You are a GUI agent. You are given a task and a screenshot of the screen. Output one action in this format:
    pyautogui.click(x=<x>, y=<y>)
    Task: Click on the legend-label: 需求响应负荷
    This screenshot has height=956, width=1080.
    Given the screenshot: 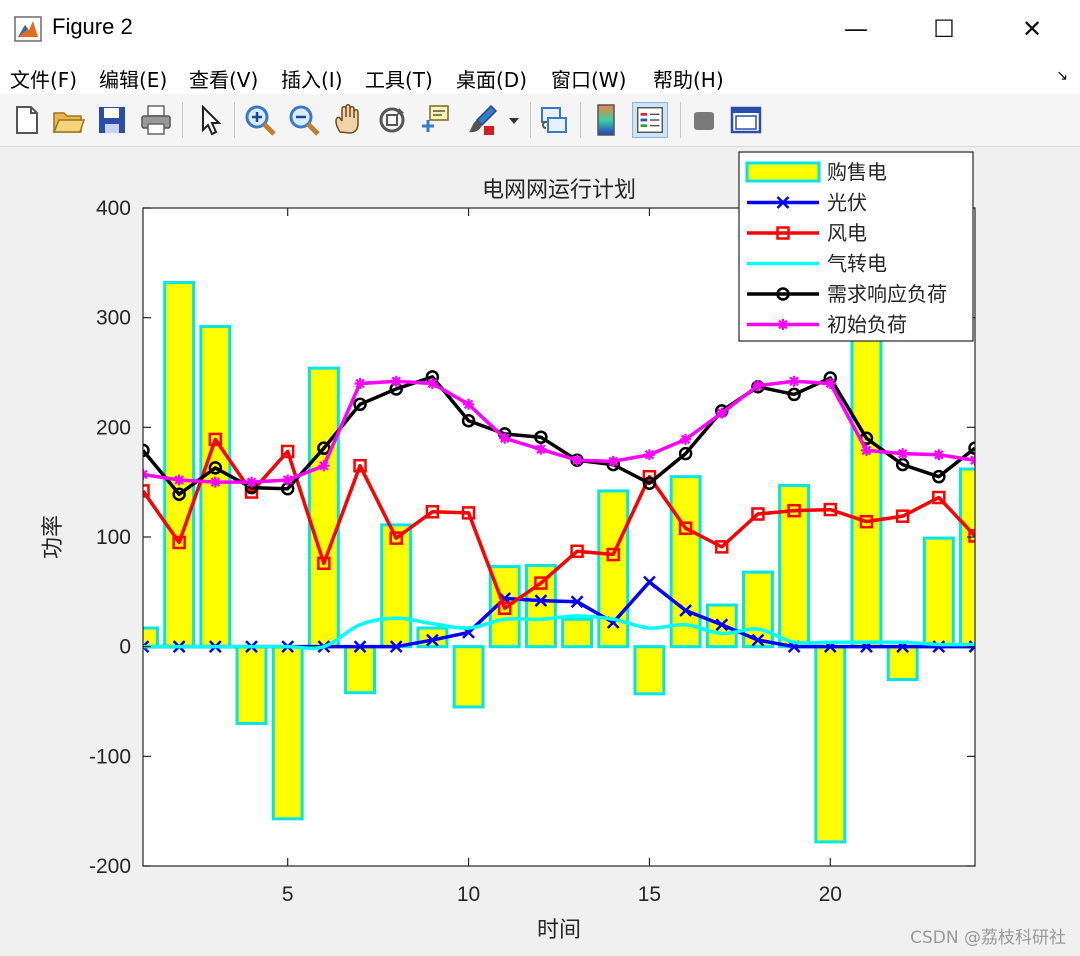 What is the action you would take?
    pyautogui.click(x=887, y=294)
    